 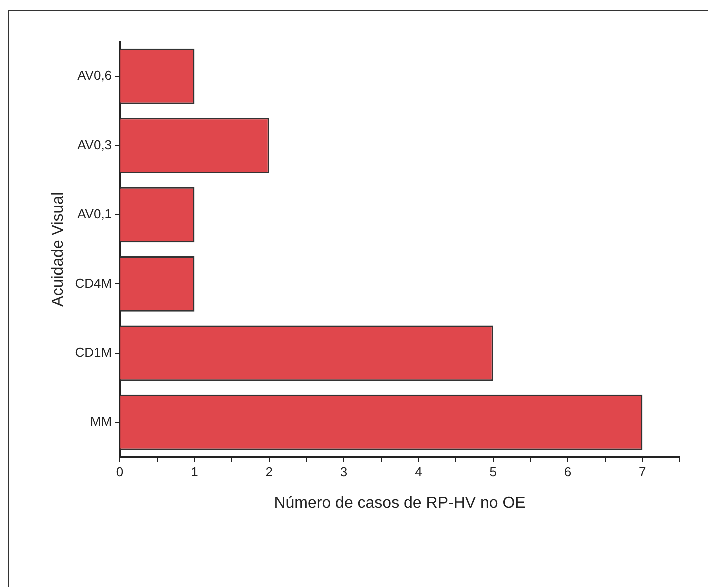 I want to click on y-tick-label: CD4M, so click(x=93, y=283).